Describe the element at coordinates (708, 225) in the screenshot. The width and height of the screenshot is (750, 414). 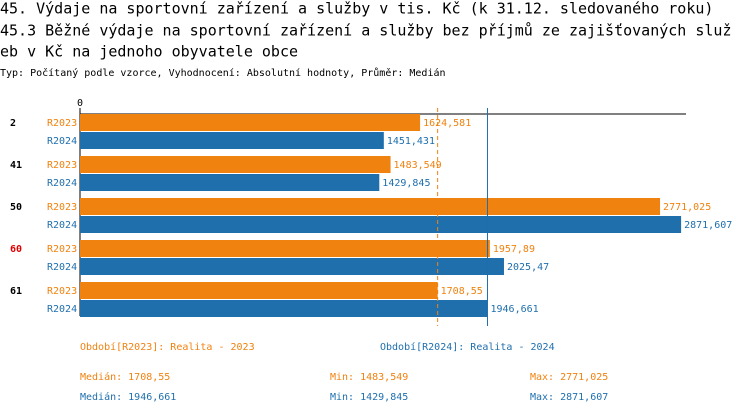
I see `value-label: 2871,607` at that location.